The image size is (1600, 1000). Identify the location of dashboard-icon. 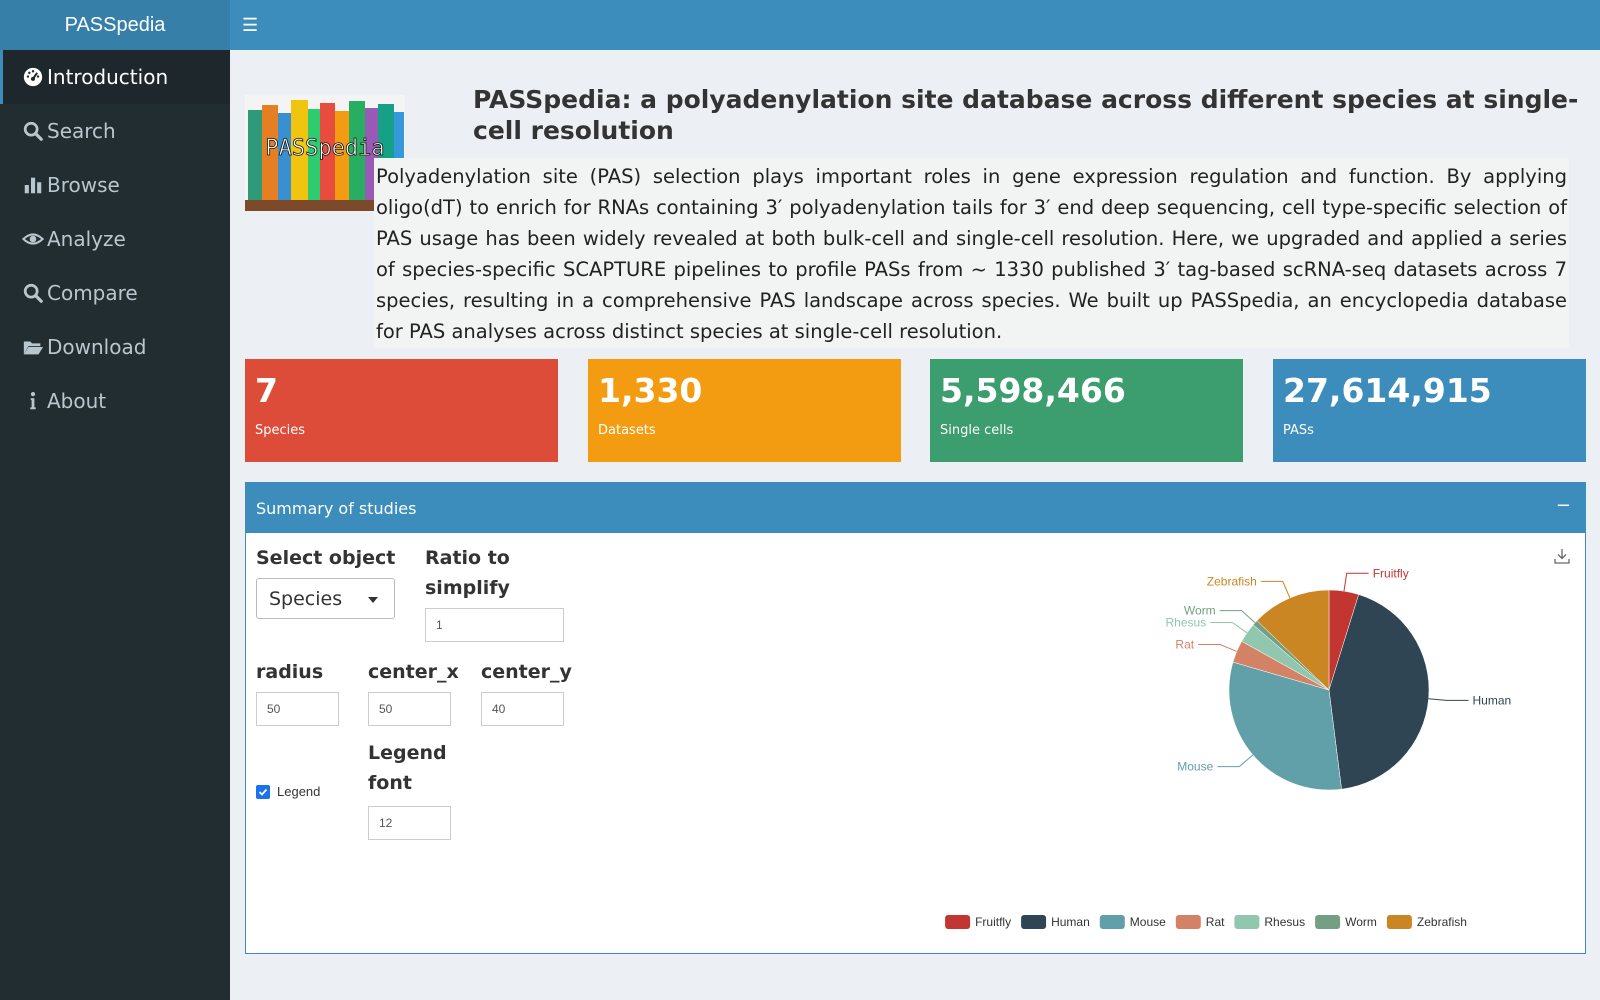
(33, 77).